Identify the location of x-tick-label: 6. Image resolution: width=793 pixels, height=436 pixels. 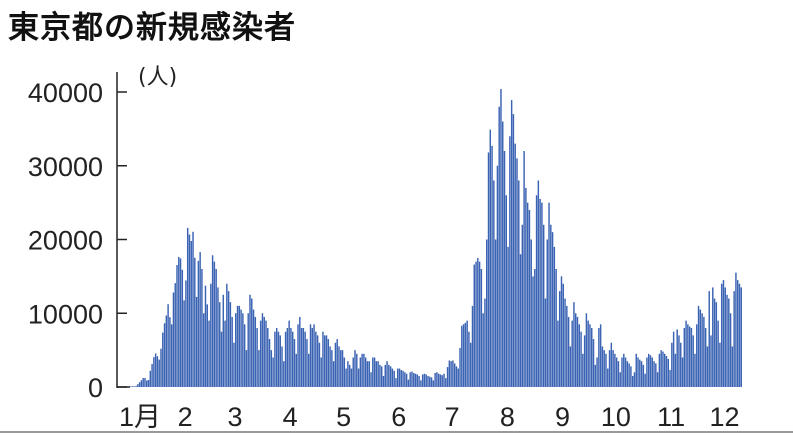
(398, 417).